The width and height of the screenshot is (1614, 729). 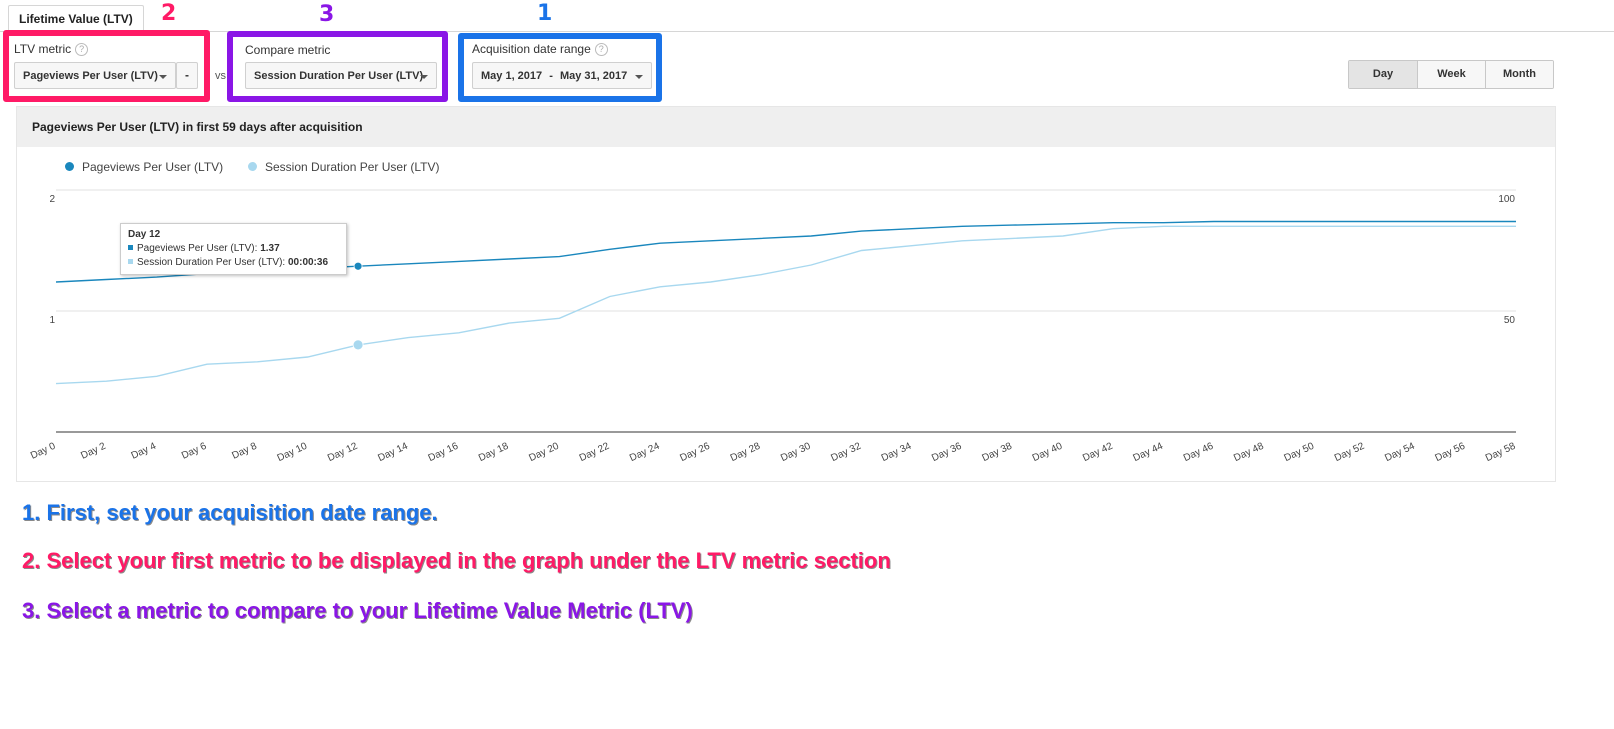 What do you see at coordinates (1400, 453) in the screenshot?
I see `x-tick-label: Day 54` at bounding box center [1400, 453].